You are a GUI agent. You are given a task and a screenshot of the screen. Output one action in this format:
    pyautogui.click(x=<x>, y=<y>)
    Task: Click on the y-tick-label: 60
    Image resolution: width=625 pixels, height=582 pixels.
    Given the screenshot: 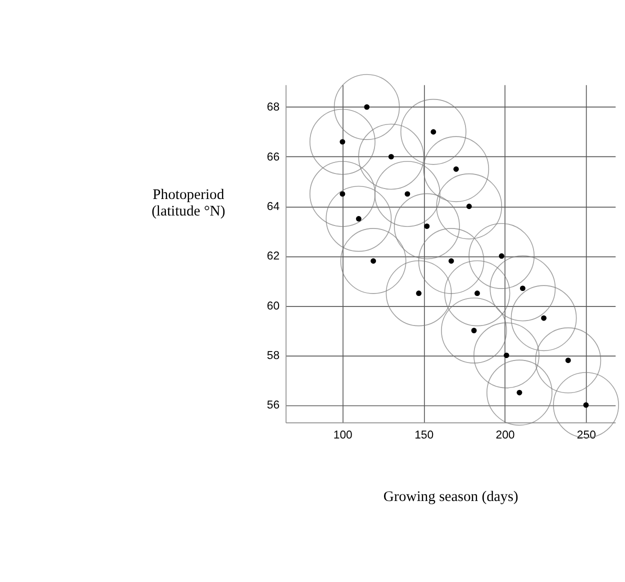 What is the action you would take?
    pyautogui.click(x=273, y=306)
    